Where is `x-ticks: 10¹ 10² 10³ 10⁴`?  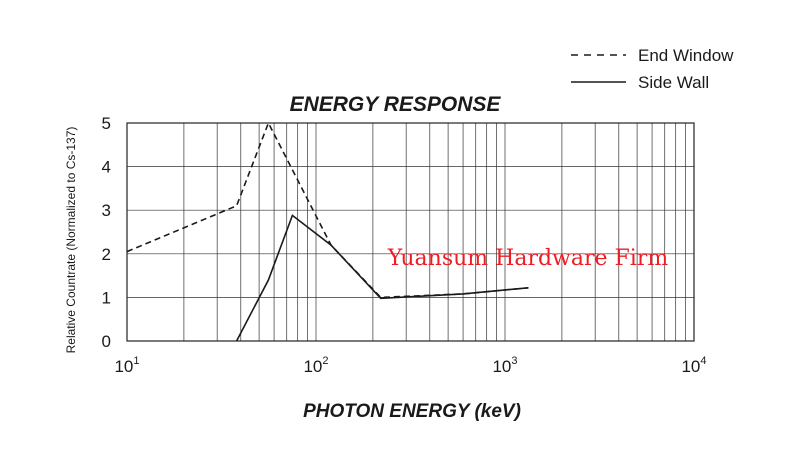 x-ticks: 10¹ 10² 10³ 10⁴ is located at coordinates (410, 365).